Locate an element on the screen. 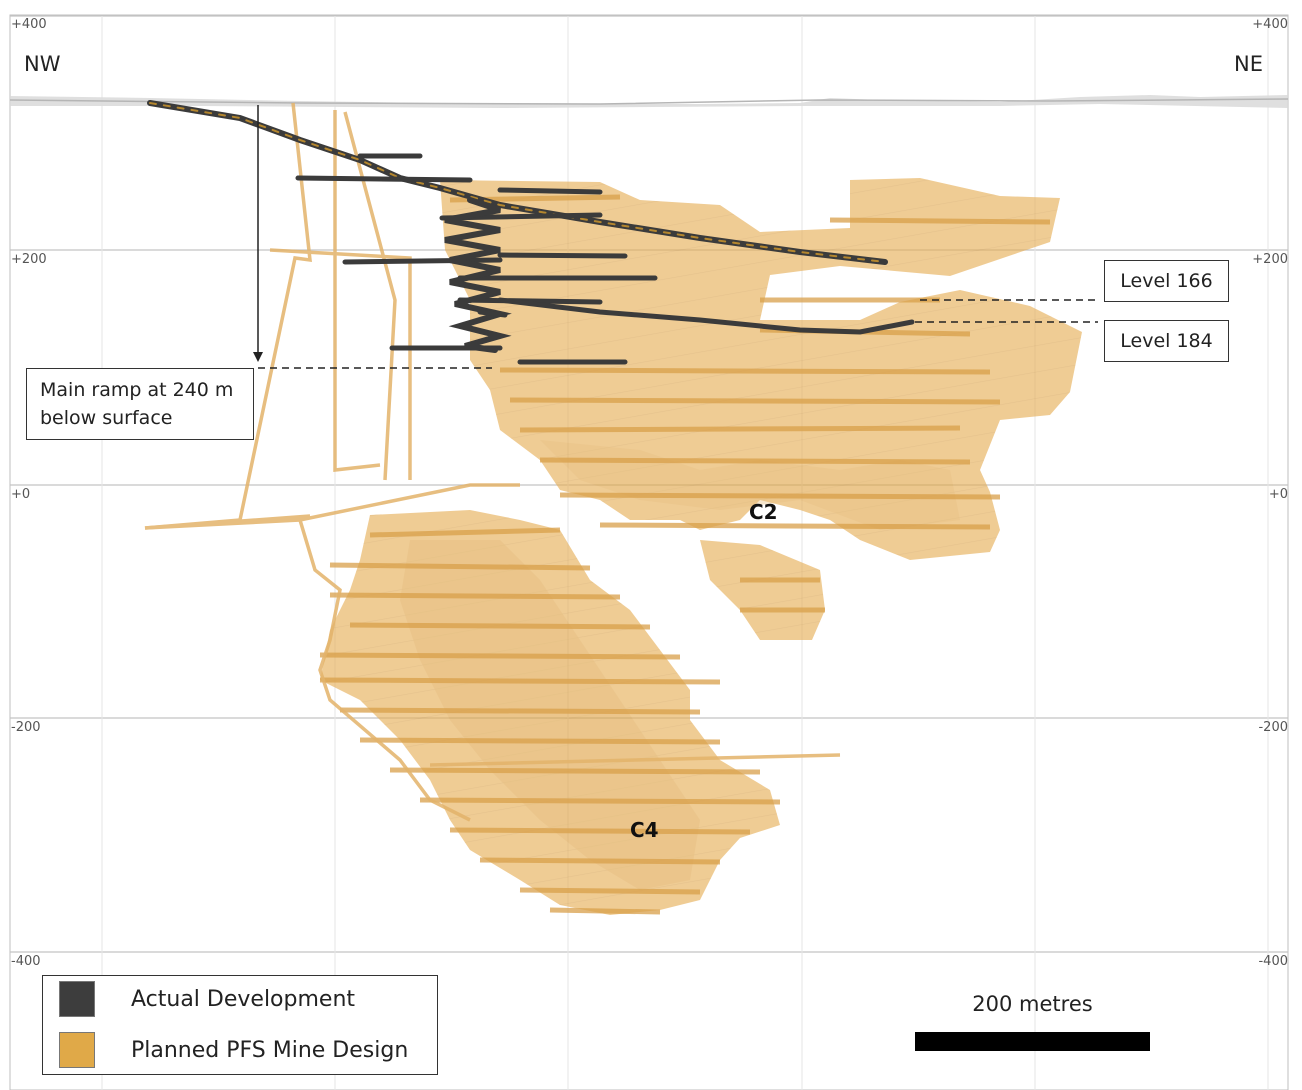 This screenshot has width=1302, height=1090. elevation-label-left-zero: +0 is located at coordinates (21, 494).